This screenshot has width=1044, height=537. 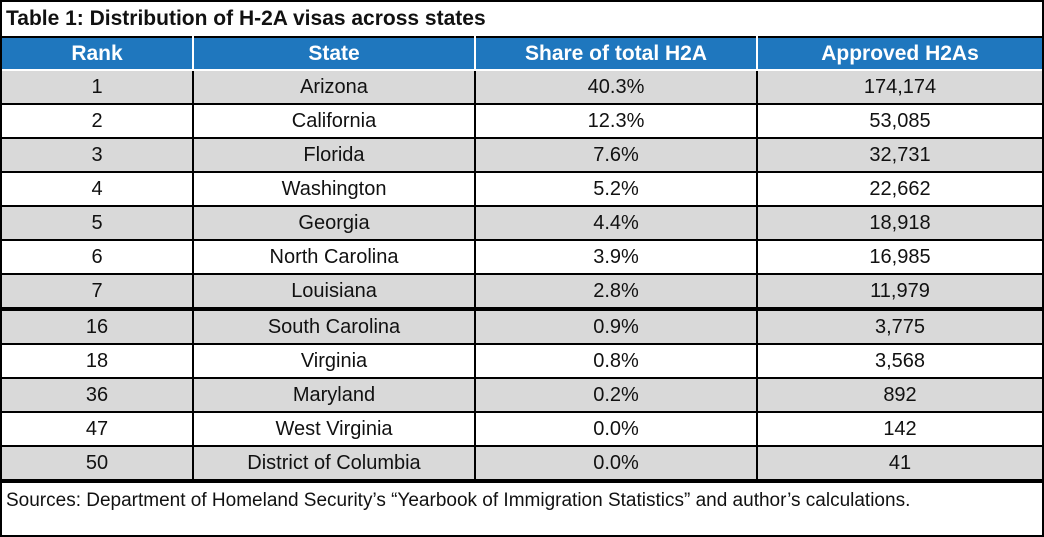 What do you see at coordinates (334, 361) in the screenshot?
I see `state-cell: Virginia` at bounding box center [334, 361].